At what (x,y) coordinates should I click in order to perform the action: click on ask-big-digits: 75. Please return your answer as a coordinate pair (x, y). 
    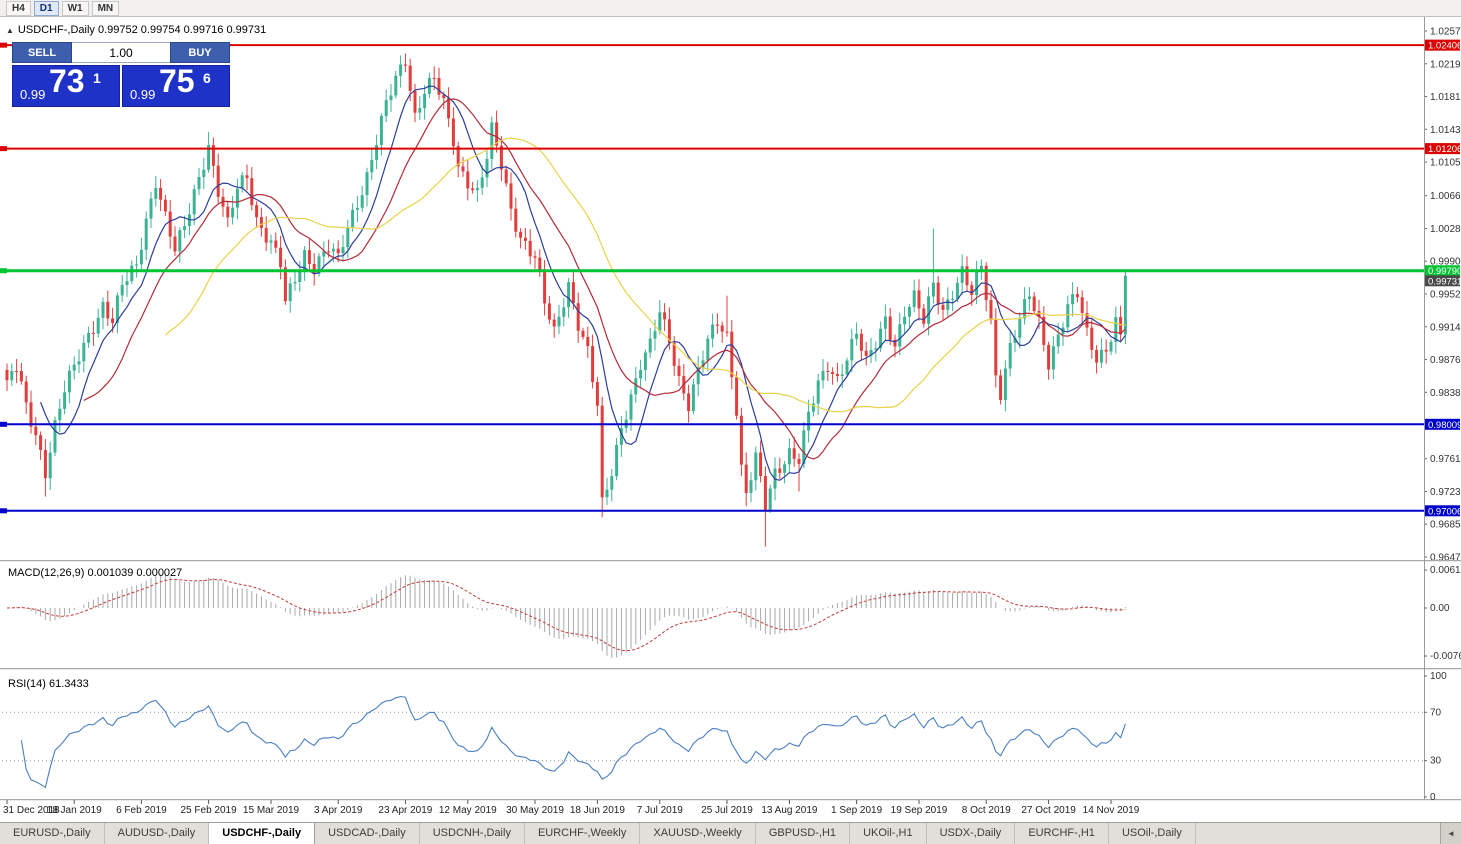
    Looking at the image, I should click on (177, 81).